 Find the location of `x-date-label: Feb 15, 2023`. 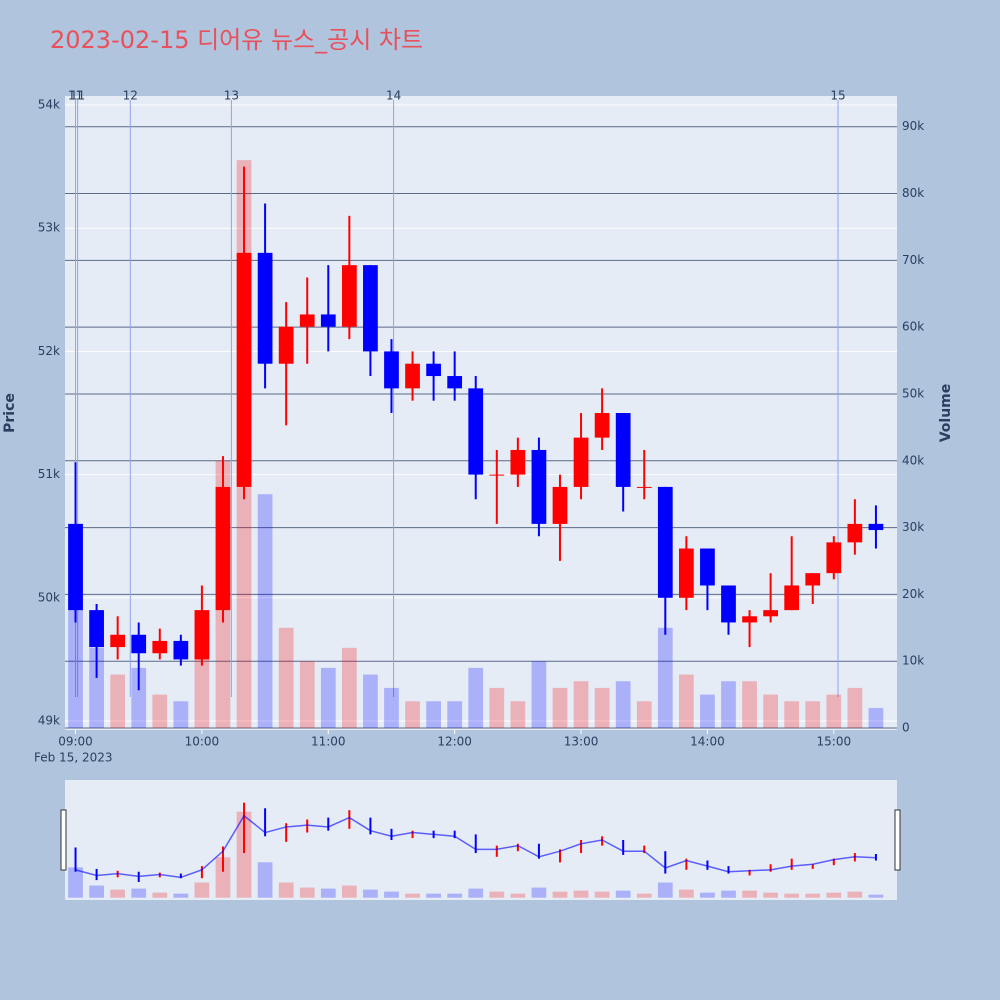

x-date-label: Feb 15, 2023 is located at coordinates (73, 758).